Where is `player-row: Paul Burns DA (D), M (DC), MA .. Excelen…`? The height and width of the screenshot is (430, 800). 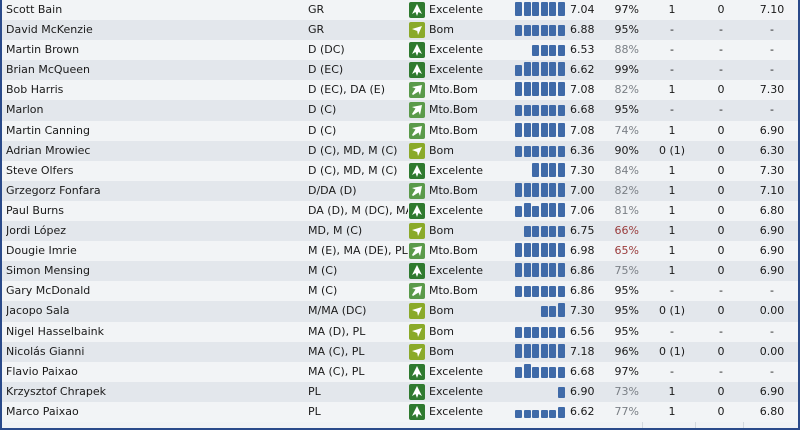
player-row: Paul Burns DA (D), M (DC), MA .. Excelen… is located at coordinates (400, 211).